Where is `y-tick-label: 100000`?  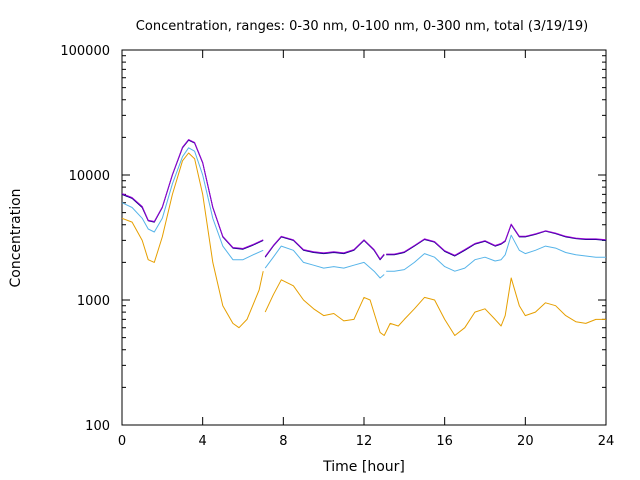
y-tick-label: 100000 is located at coordinates (85, 51).